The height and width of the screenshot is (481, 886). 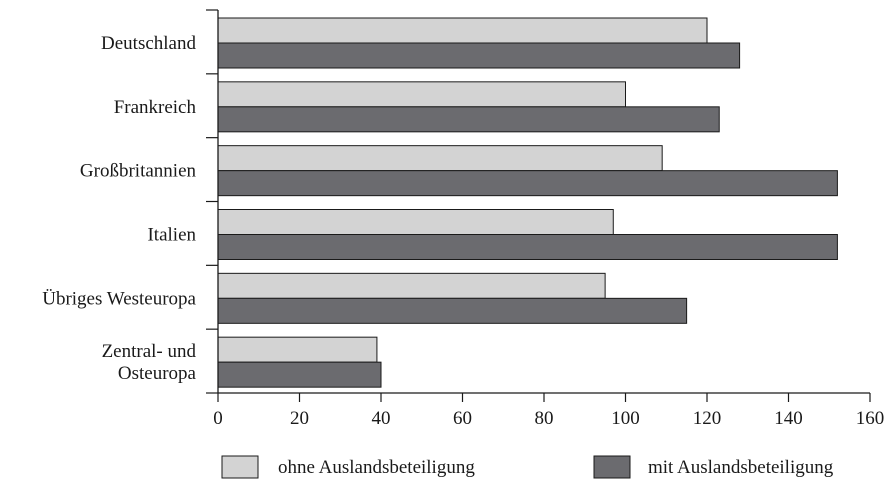 What do you see at coordinates (741, 467) in the screenshot?
I see `legend-label-mit: mit Auslandsbeteiligung` at bounding box center [741, 467].